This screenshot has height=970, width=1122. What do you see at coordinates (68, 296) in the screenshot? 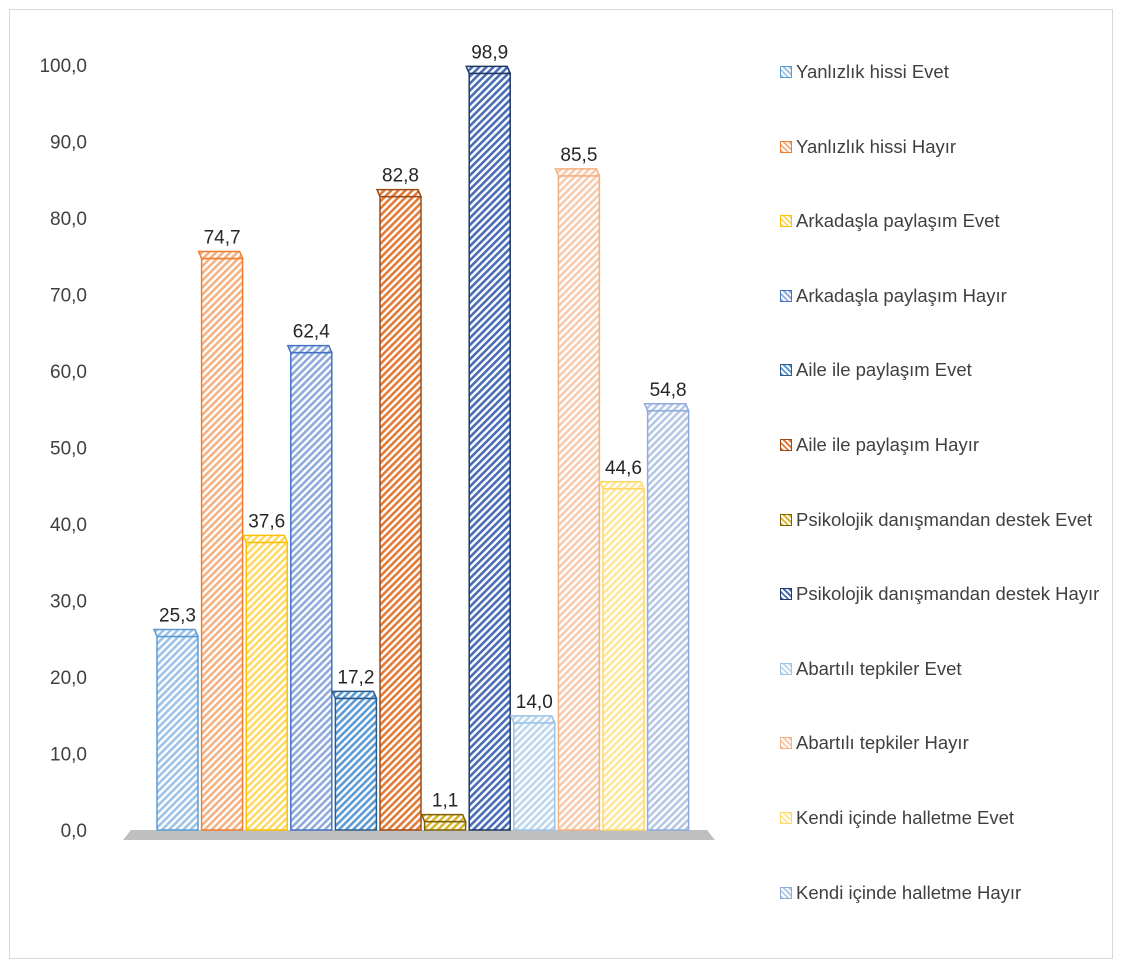
I see `y-tick-label: 70,0` at bounding box center [68, 296].